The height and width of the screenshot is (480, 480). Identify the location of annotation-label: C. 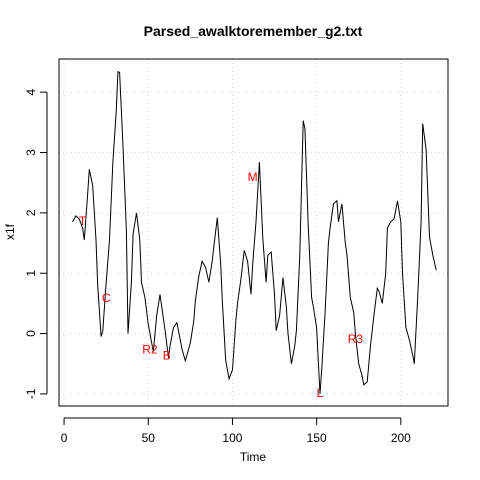
(106, 298).